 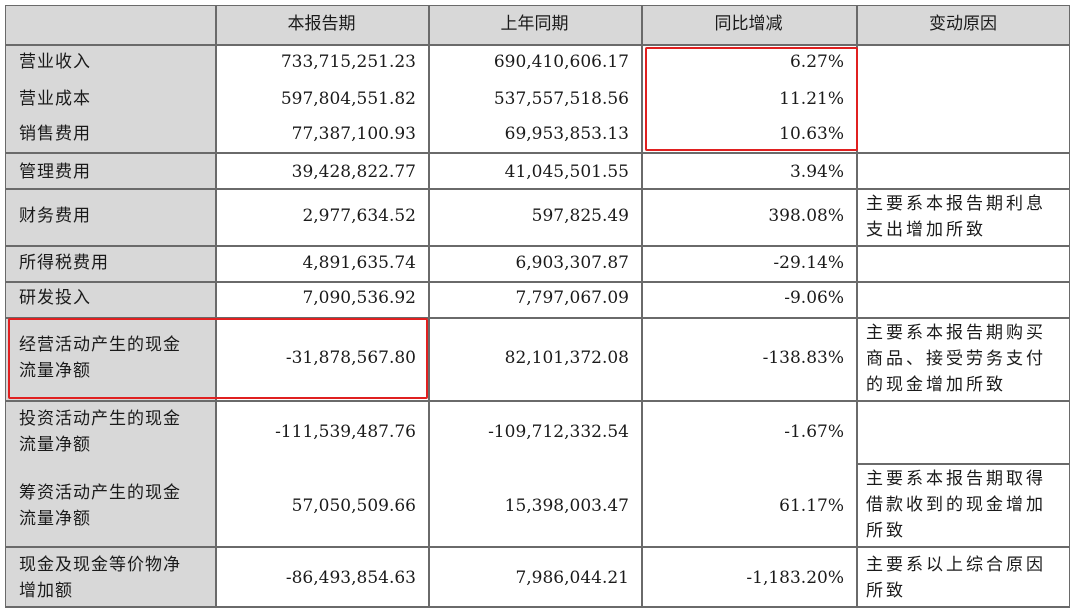 What do you see at coordinates (811, 134) in the screenshot?
I see `row-change: 10.63%` at bounding box center [811, 134].